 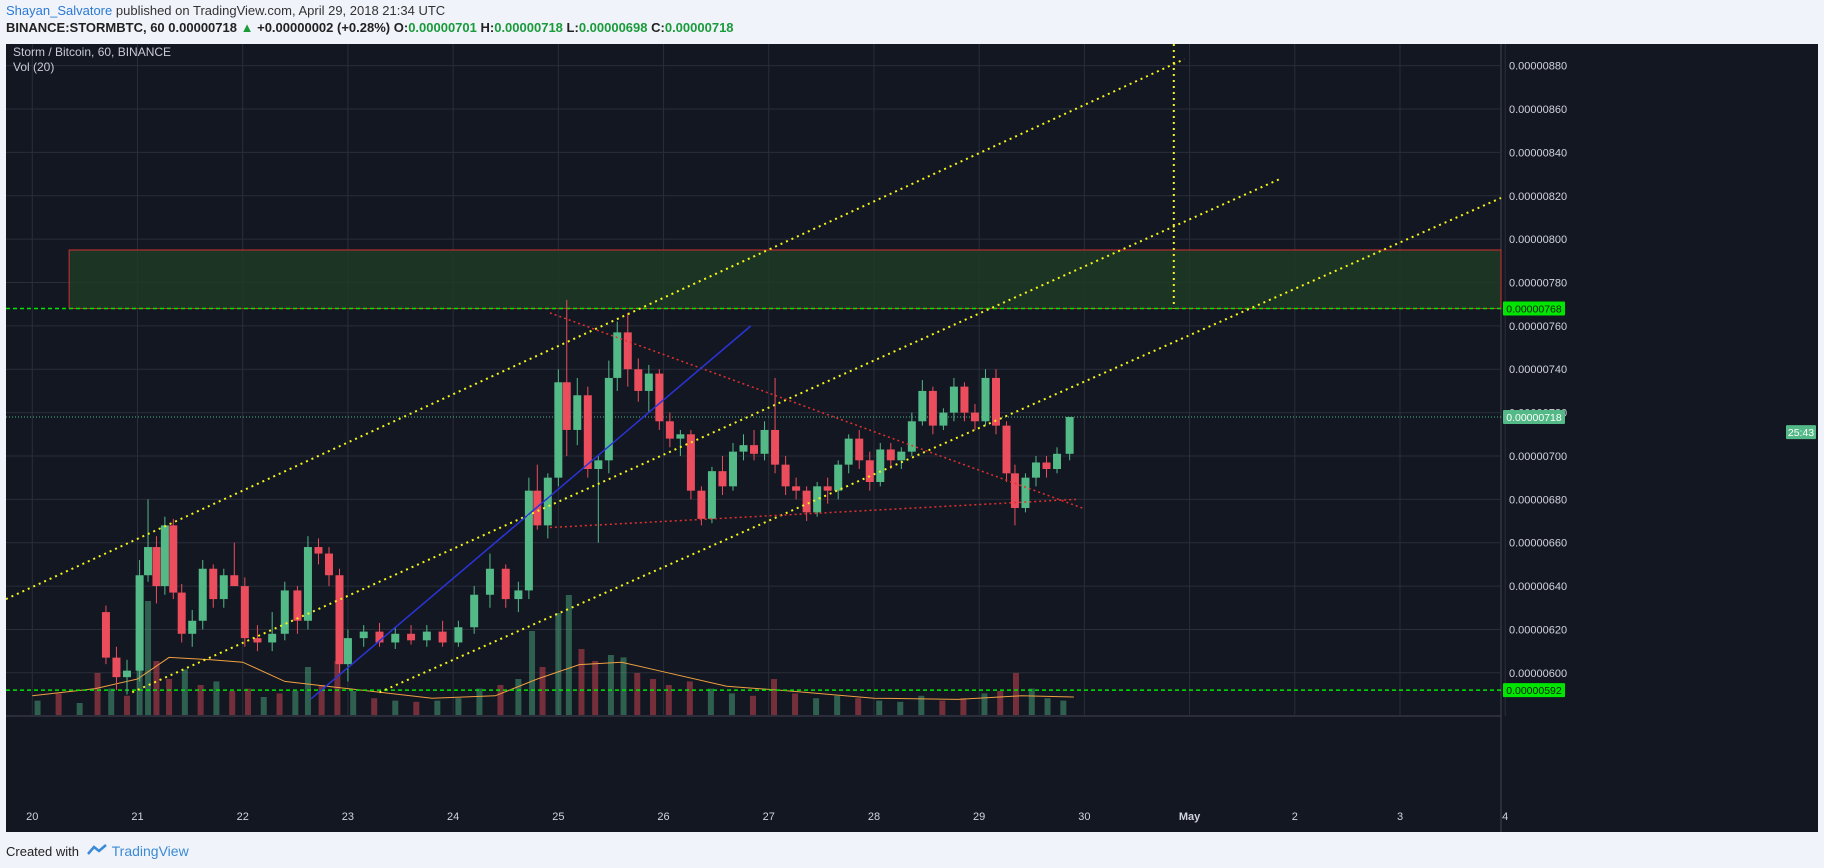 I want to click on y-tick-label: 0.00000600, so click(x=1538, y=674).